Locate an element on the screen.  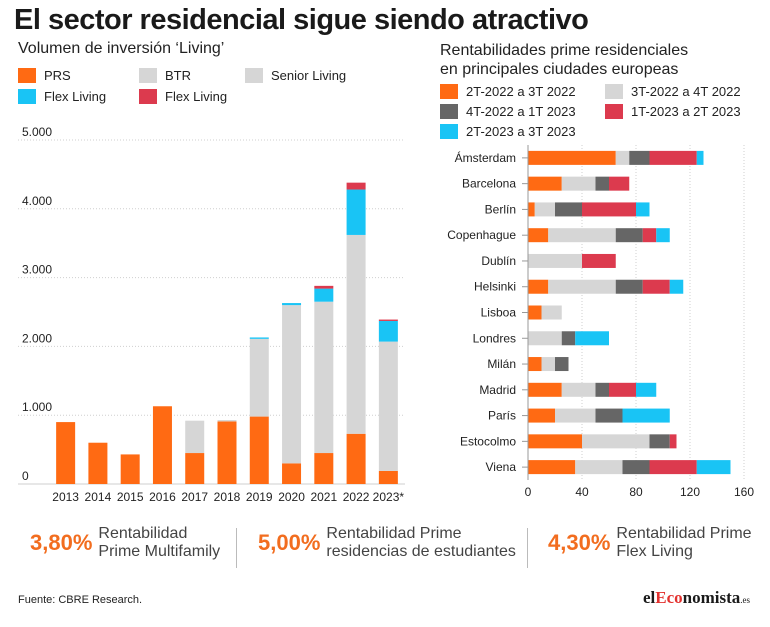
legend-item-senior-living: Senior Living is located at coordinates (295, 75).